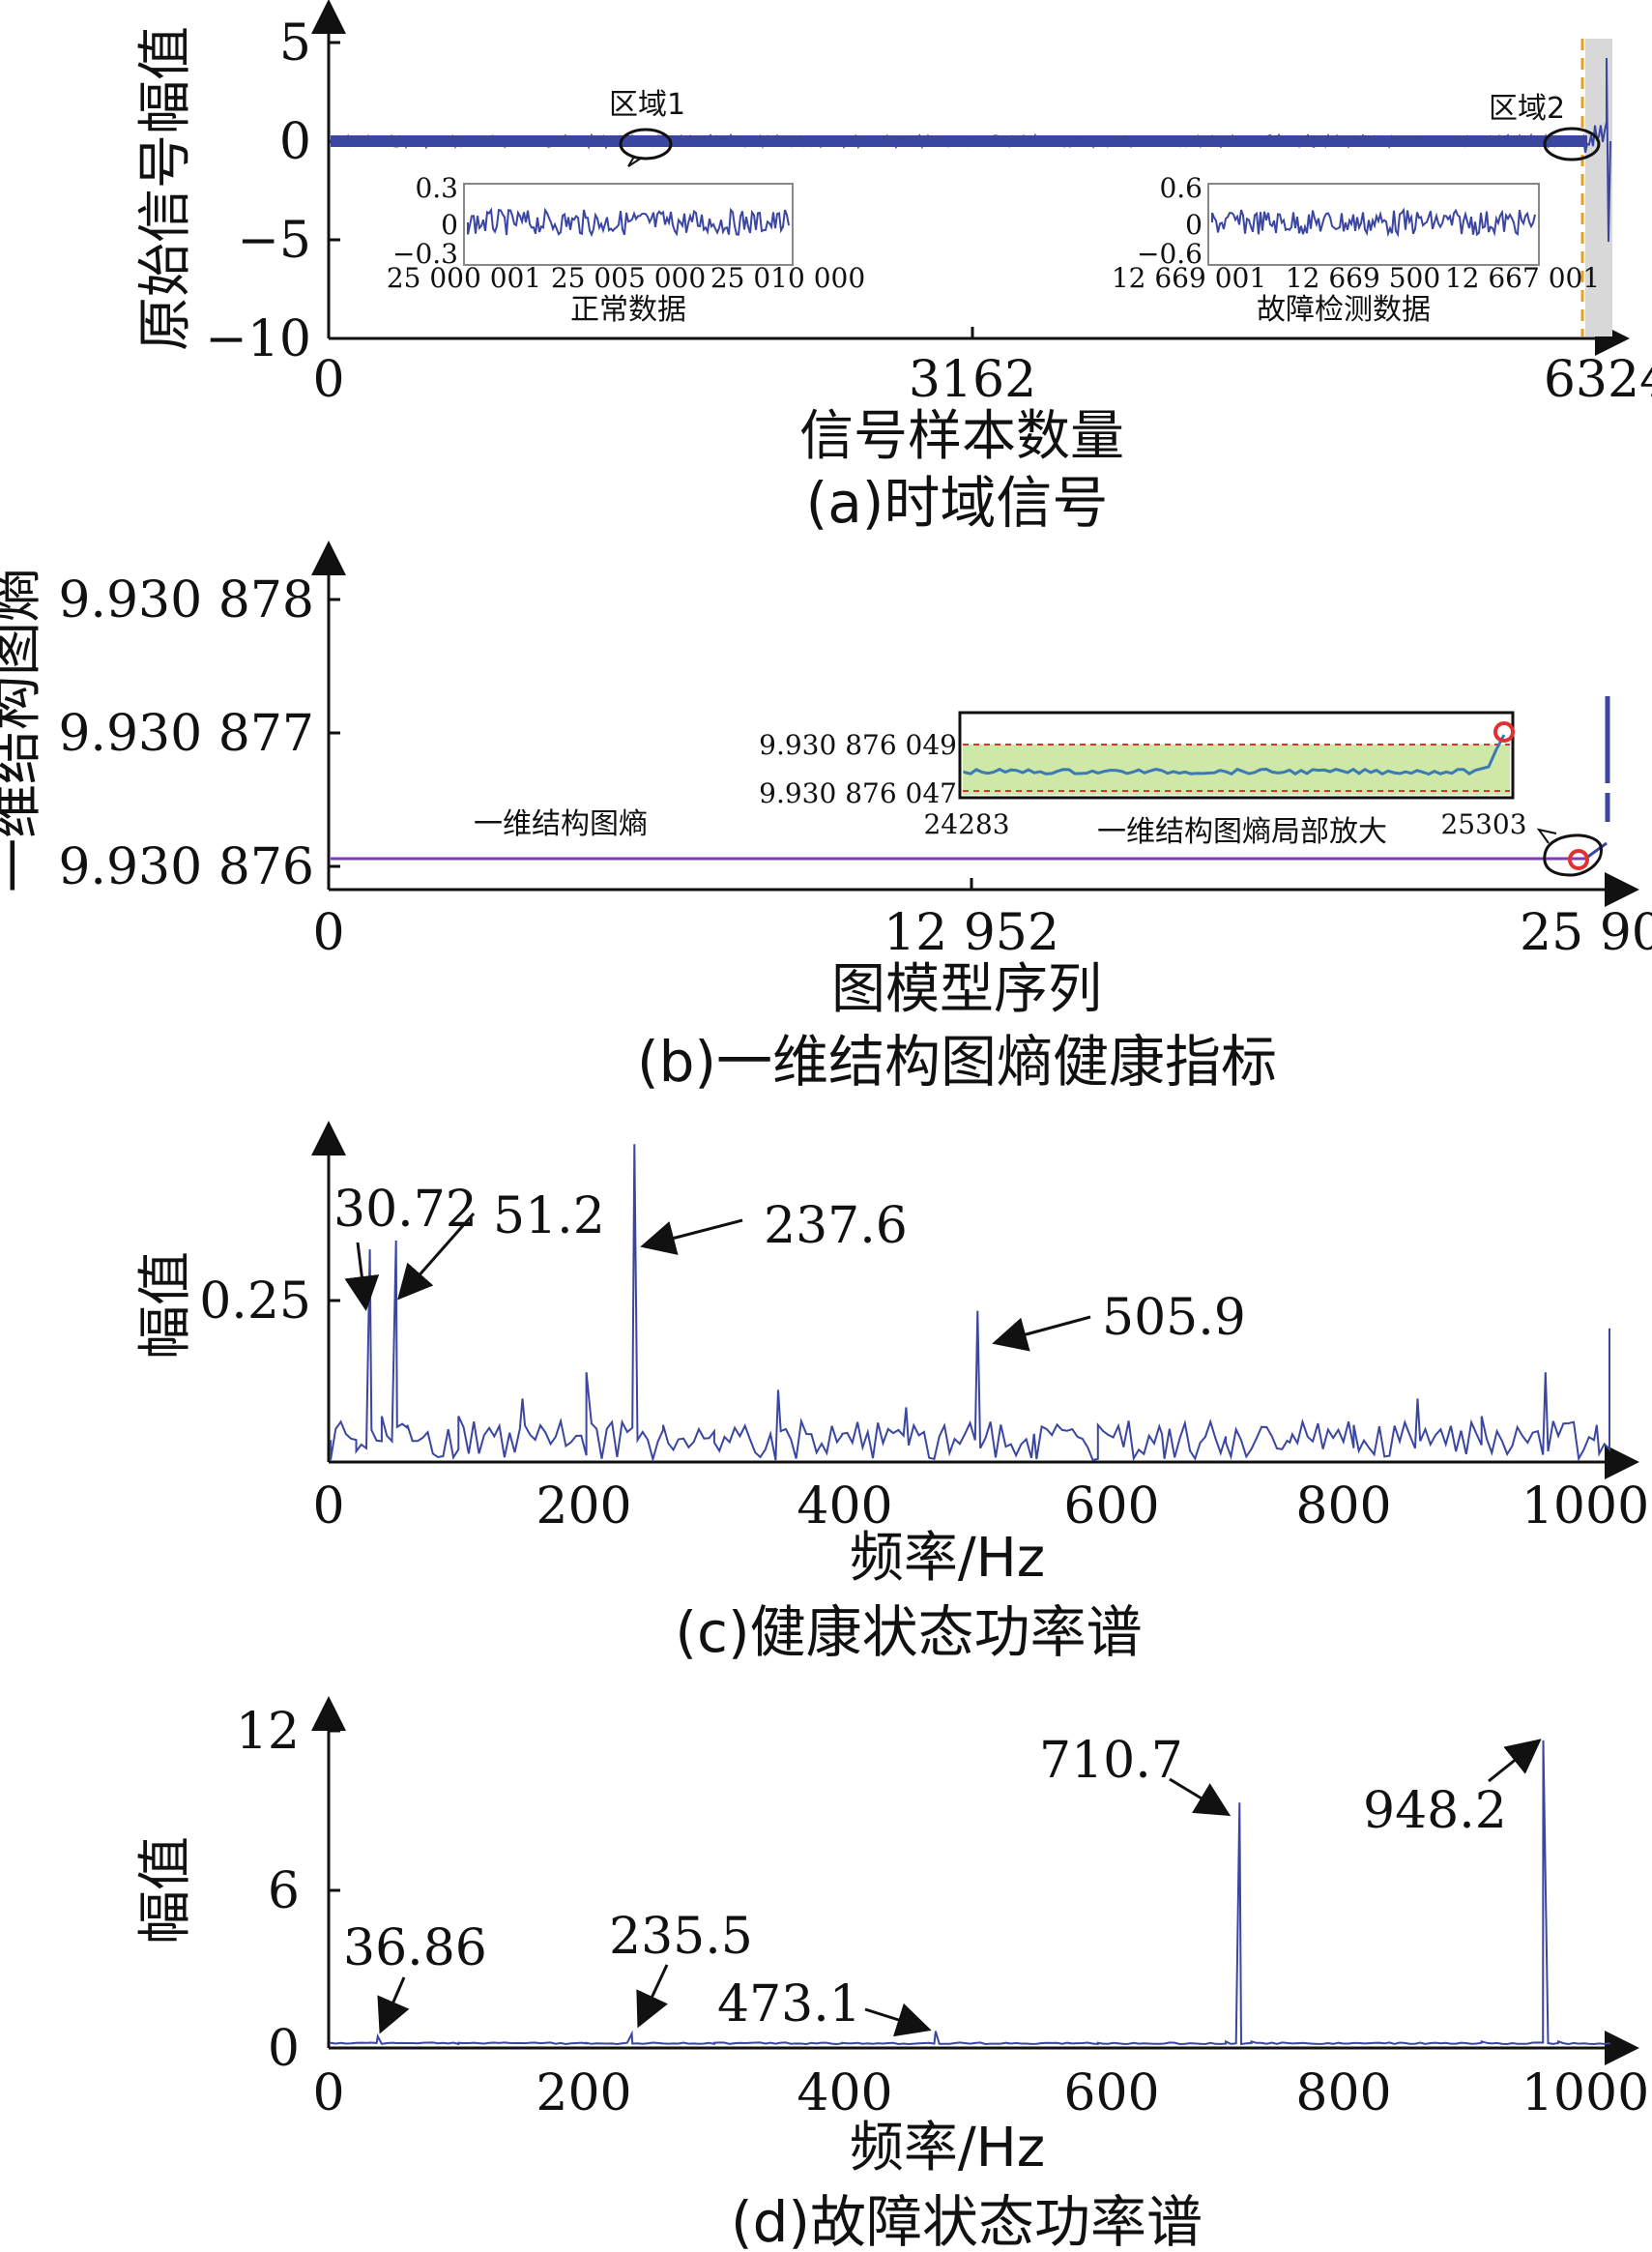 This screenshot has width=1652, height=2252. What do you see at coordinates (415, 1948) in the screenshot?
I see `annotation-36-86: 36.86` at bounding box center [415, 1948].